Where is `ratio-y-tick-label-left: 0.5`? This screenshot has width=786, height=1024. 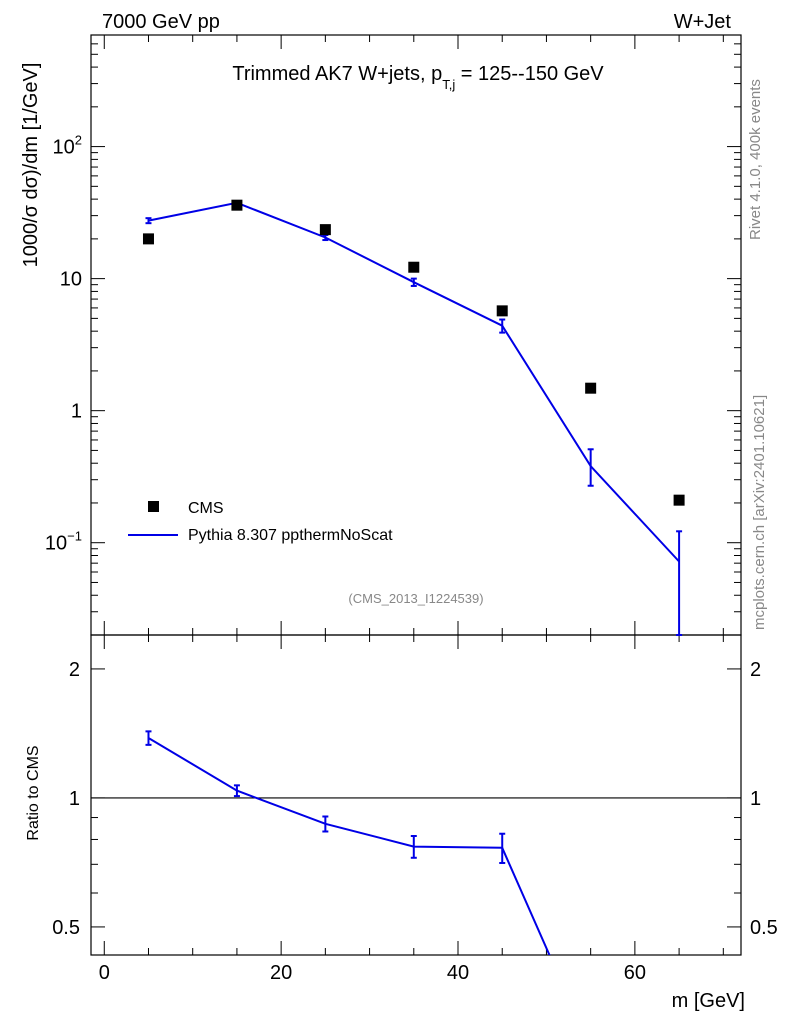 ratio-y-tick-label-left: 0.5 is located at coordinates (66, 928).